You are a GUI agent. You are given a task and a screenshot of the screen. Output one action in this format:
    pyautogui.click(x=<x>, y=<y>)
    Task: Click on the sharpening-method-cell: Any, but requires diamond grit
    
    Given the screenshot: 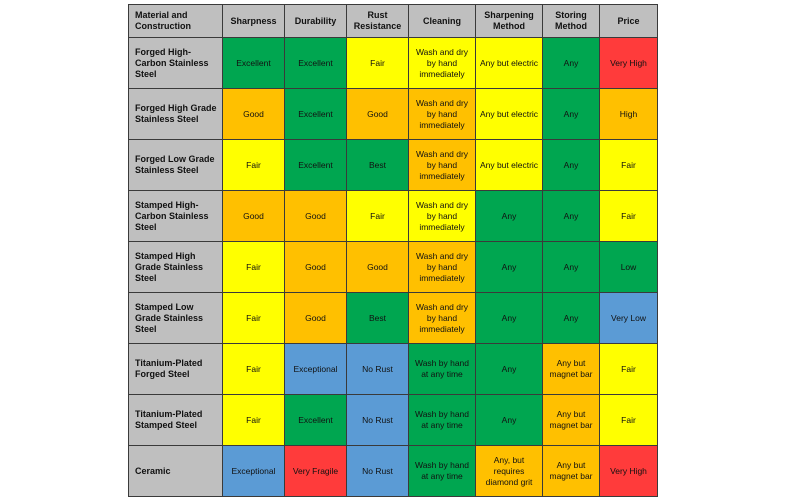 What is the action you would take?
    pyautogui.click(x=509, y=471)
    